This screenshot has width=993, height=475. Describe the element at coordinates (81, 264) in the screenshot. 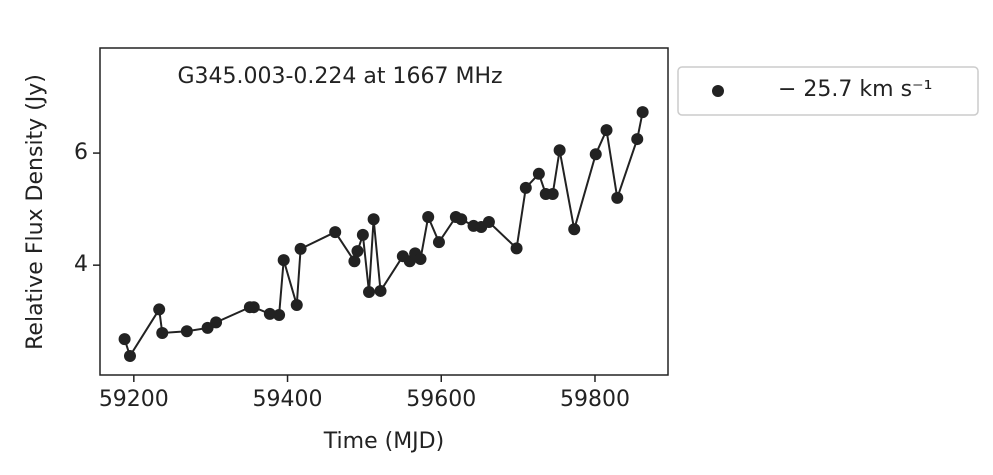

I see `y-tick-label: 4` at that location.